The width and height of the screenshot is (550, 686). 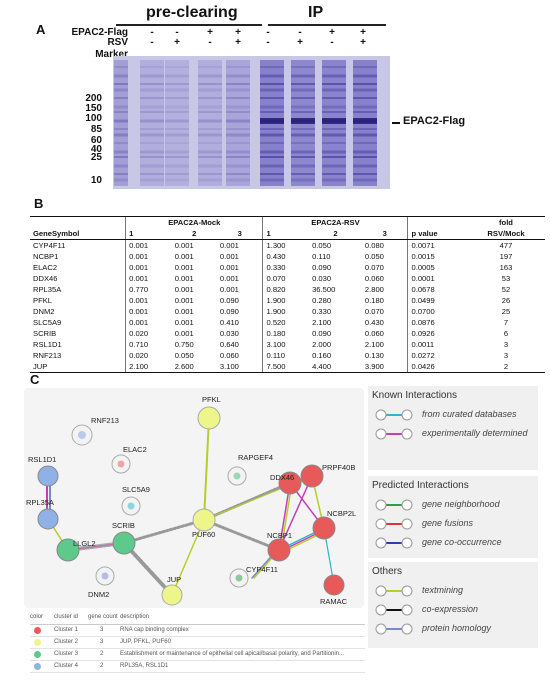 I want to click on node-label-ddx46: DDX46, so click(x=282, y=477).